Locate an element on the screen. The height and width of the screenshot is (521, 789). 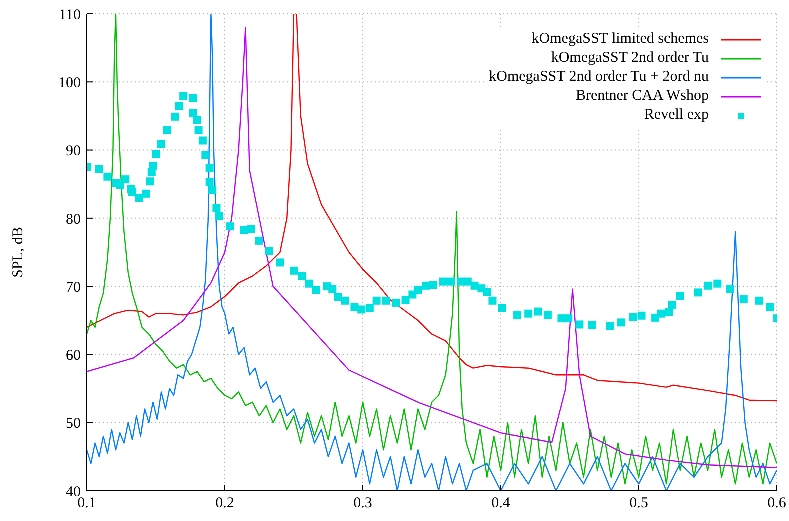
legend-label: Revell exp is located at coordinates (676, 115).